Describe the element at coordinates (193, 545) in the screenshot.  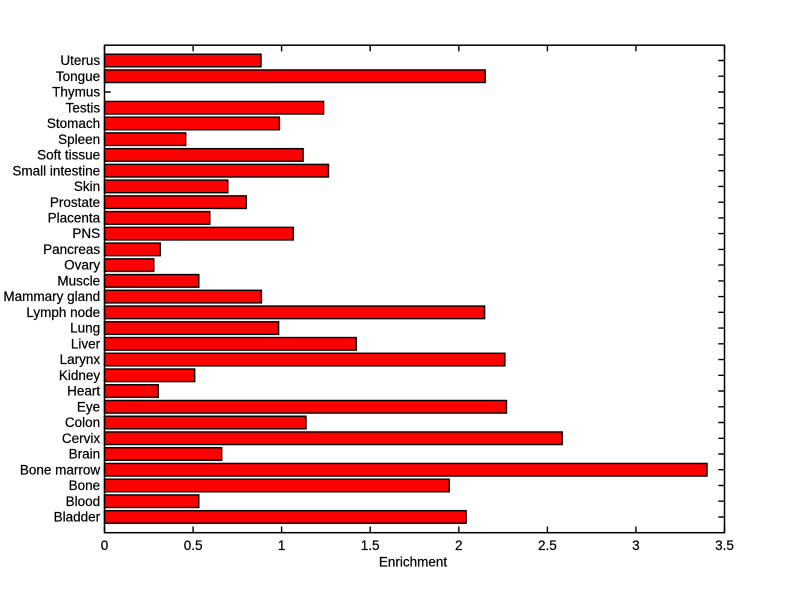
I see `svg-text: 0.5` at that location.